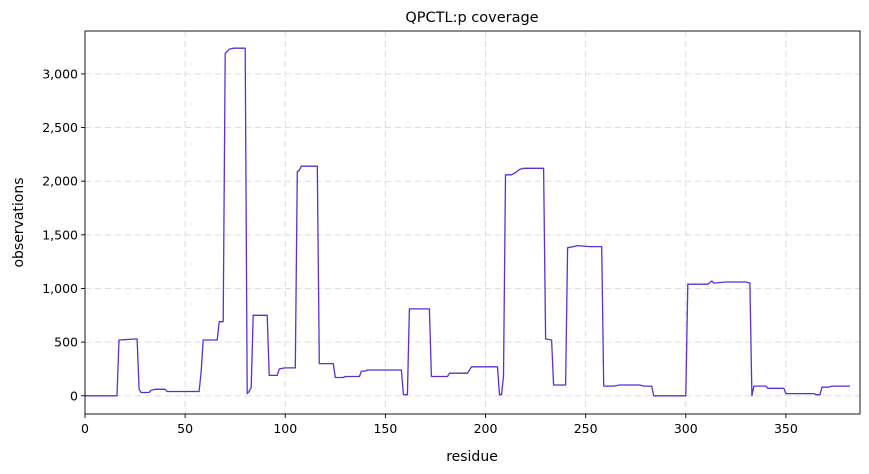 This screenshot has width=869, height=474. I want to click on y-tick-label: 1,500, so click(60, 234).